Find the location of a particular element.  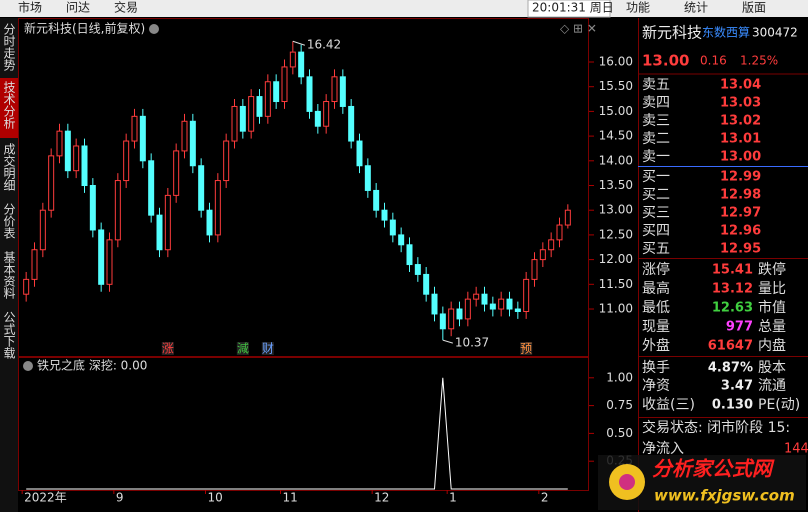

last-price: 13.00 is located at coordinates (665, 61).